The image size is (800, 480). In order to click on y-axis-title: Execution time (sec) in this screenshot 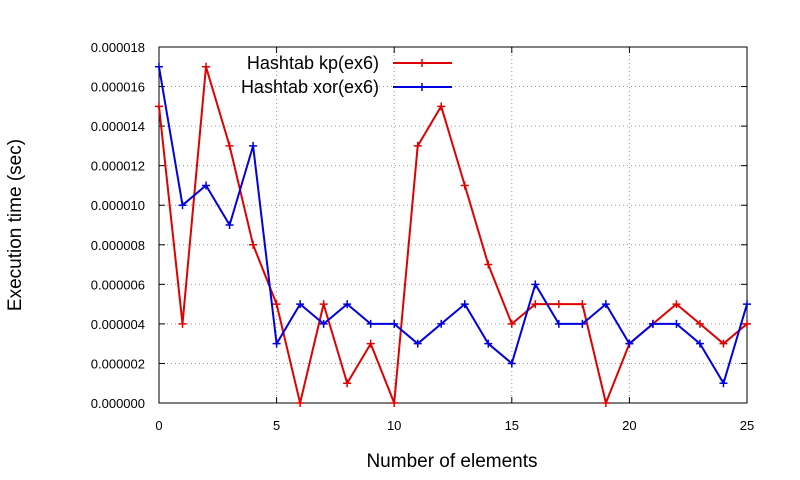, I will do `click(15, 225)`.